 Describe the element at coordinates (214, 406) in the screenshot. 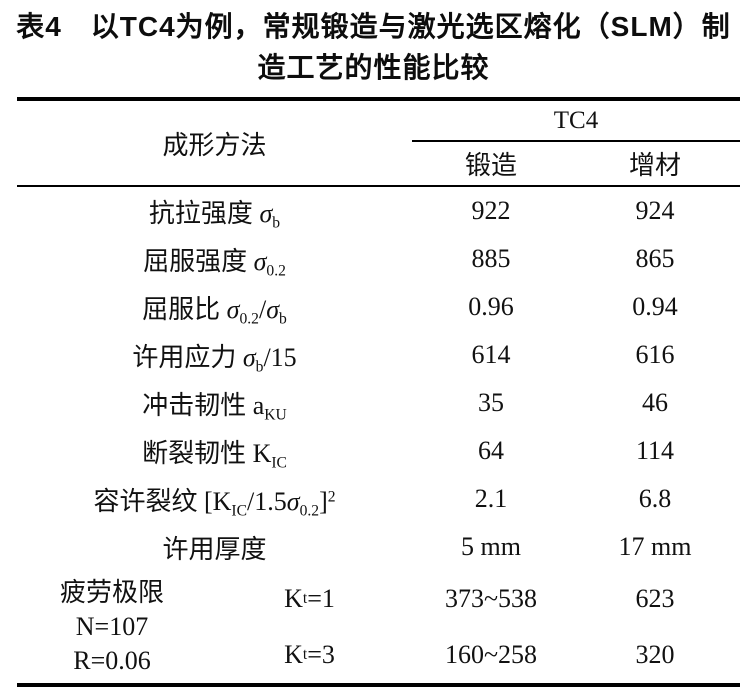

I see `row-label: 冲击韧性 aKU` at that location.